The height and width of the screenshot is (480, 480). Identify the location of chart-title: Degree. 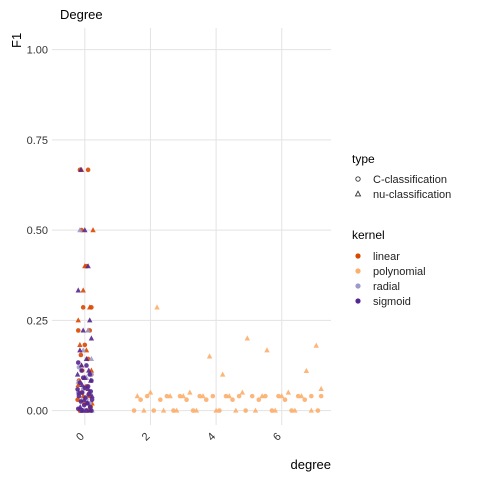
(81, 14).